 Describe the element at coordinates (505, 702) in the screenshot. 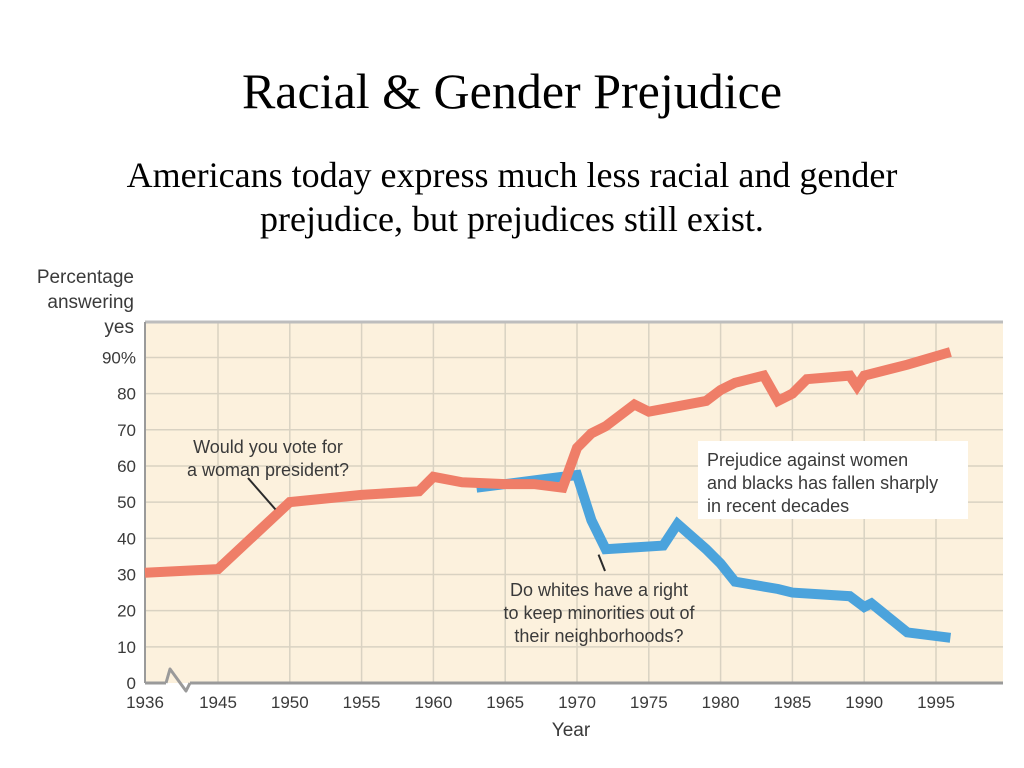

I see `x-tick-label: 1965` at that location.